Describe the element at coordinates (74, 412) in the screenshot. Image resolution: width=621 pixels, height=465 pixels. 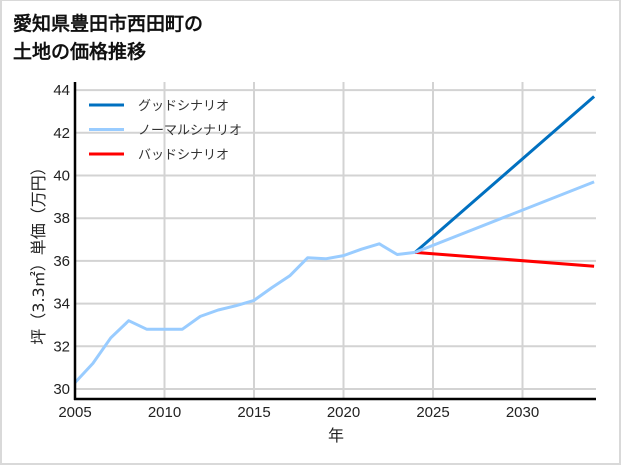
I see `x-tick-label: 2005` at that location.